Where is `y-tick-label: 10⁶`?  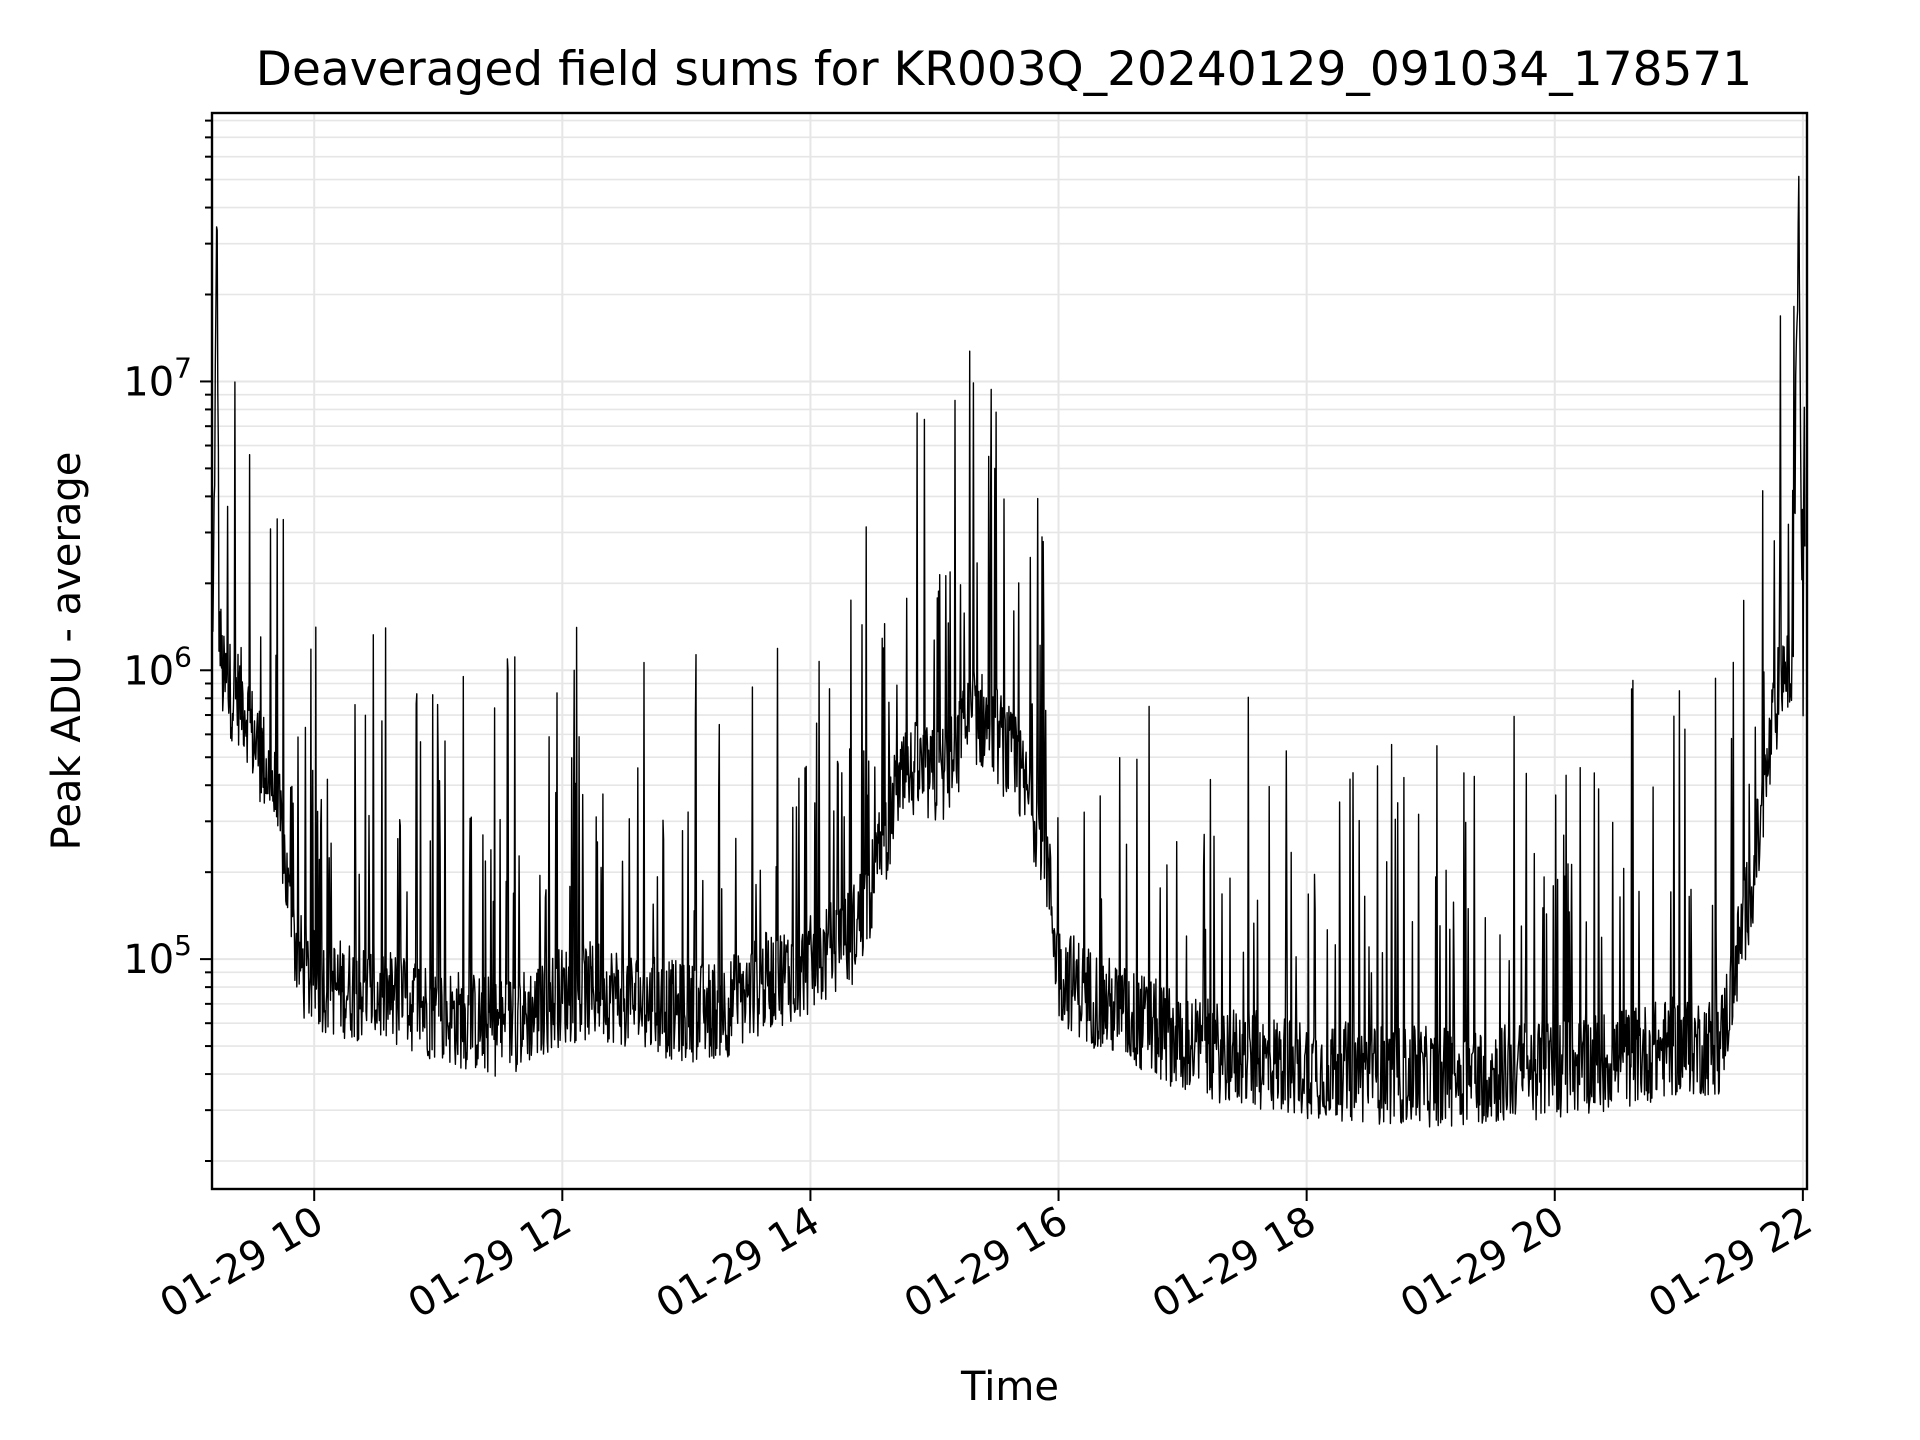 y-tick-label: 10⁶ is located at coordinates (157, 667).